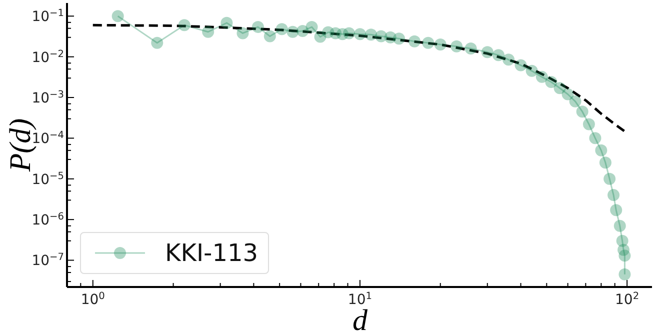  I want to click on y-tick-label: 10$^{−1}$, so click(48, 17).